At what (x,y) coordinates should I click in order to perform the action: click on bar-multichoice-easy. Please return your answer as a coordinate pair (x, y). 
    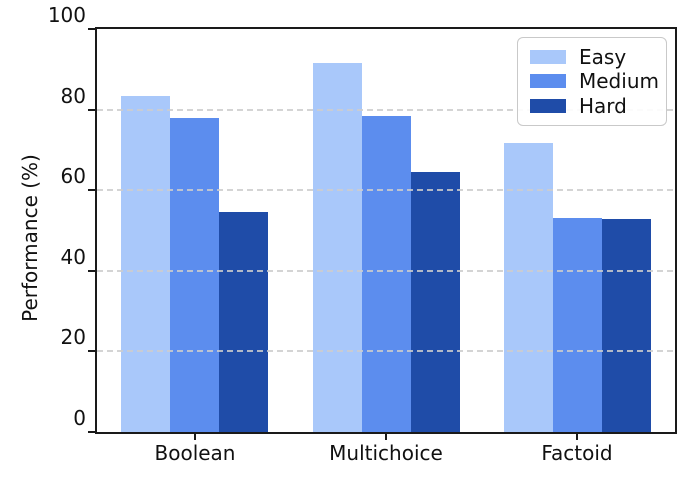
    Looking at the image, I should click on (337, 247).